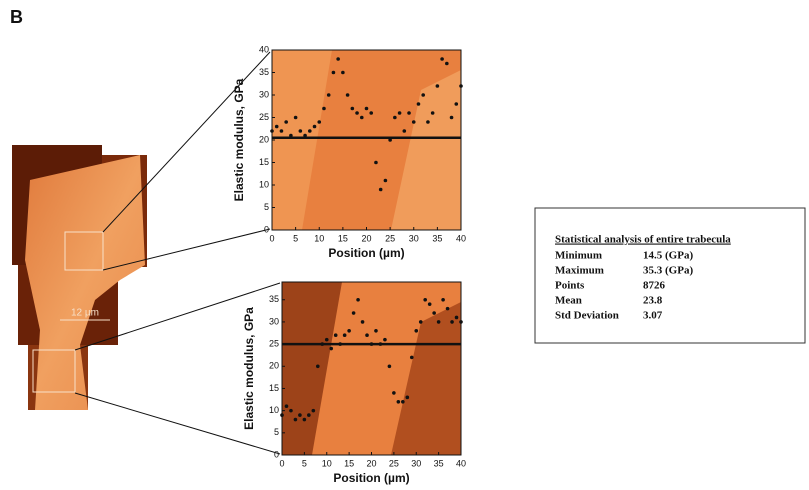 This screenshot has height=490, width=809. I want to click on row-label: Std Deviation, so click(587, 316).